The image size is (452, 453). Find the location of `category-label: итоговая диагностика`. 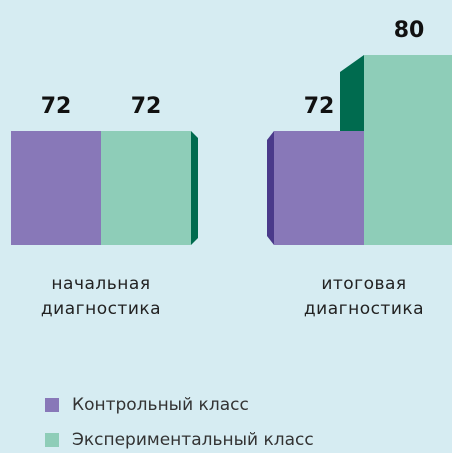

category-label: итоговая диагностика is located at coordinates (364, 296).